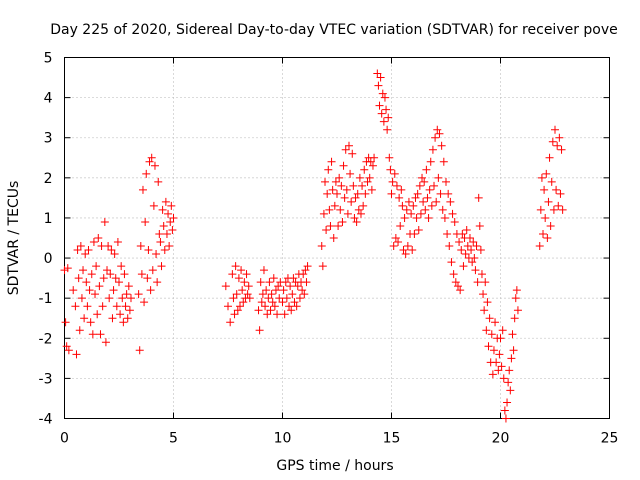 The image size is (640, 480). Describe the element at coordinates (48, 259) in the screenshot. I see `y-tick-label: 0` at that location.